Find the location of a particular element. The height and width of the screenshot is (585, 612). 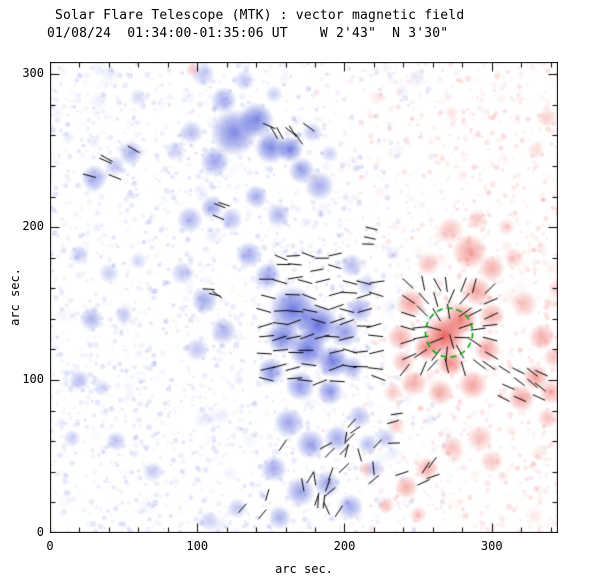

x-tick-label: 100 is located at coordinates (197, 546).